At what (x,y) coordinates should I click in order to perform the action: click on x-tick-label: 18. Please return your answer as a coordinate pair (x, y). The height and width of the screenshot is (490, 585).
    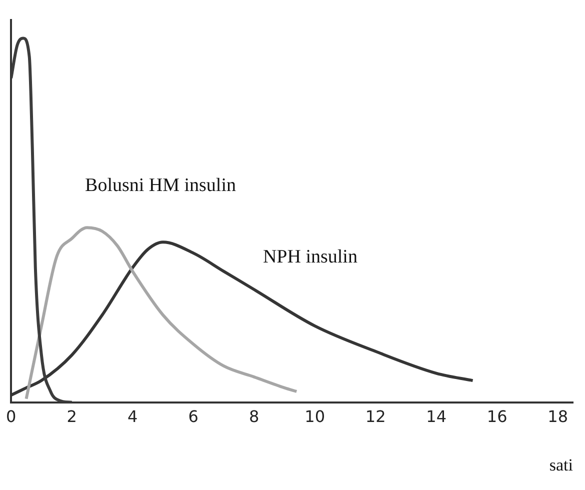
    Looking at the image, I should click on (558, 416).